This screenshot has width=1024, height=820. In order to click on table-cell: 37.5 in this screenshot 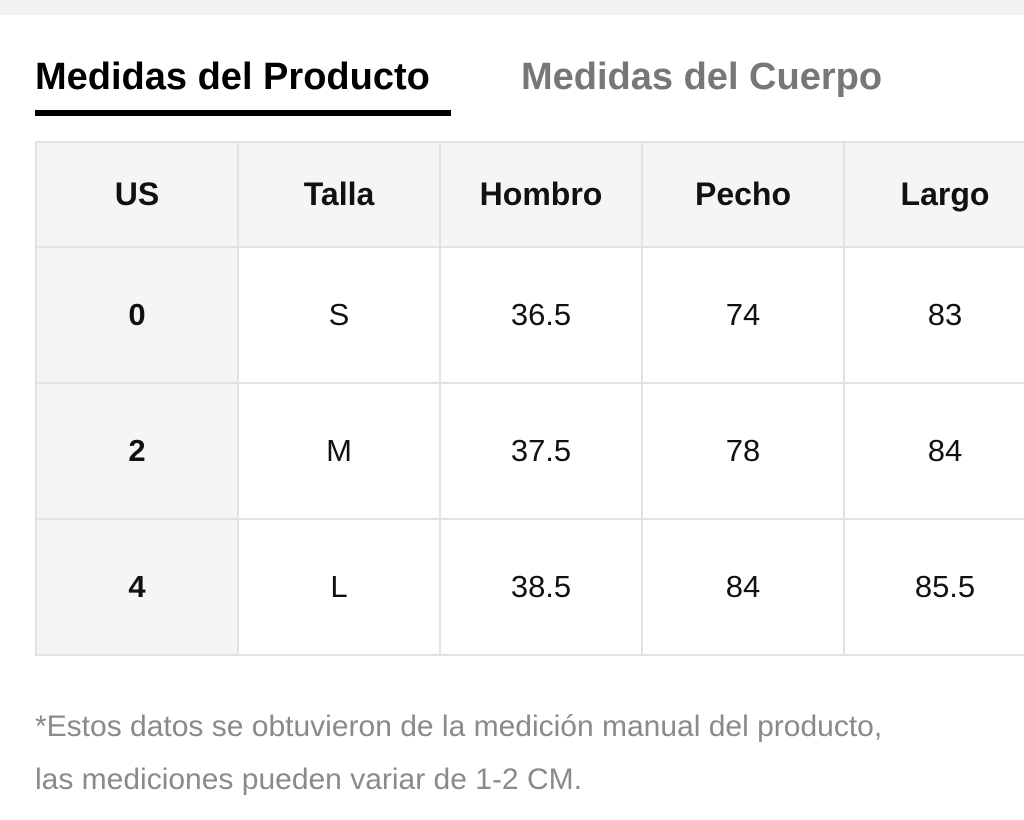, I will do `click(541, 451)`.